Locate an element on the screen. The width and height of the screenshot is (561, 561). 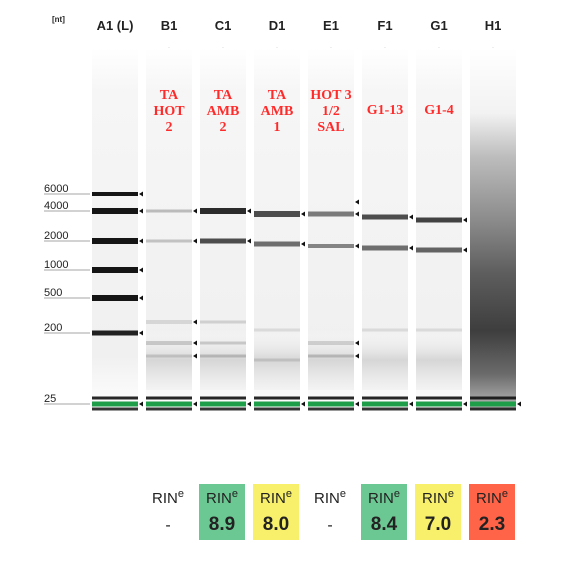
lane-label: F1 is located at coordinates (384, 25).